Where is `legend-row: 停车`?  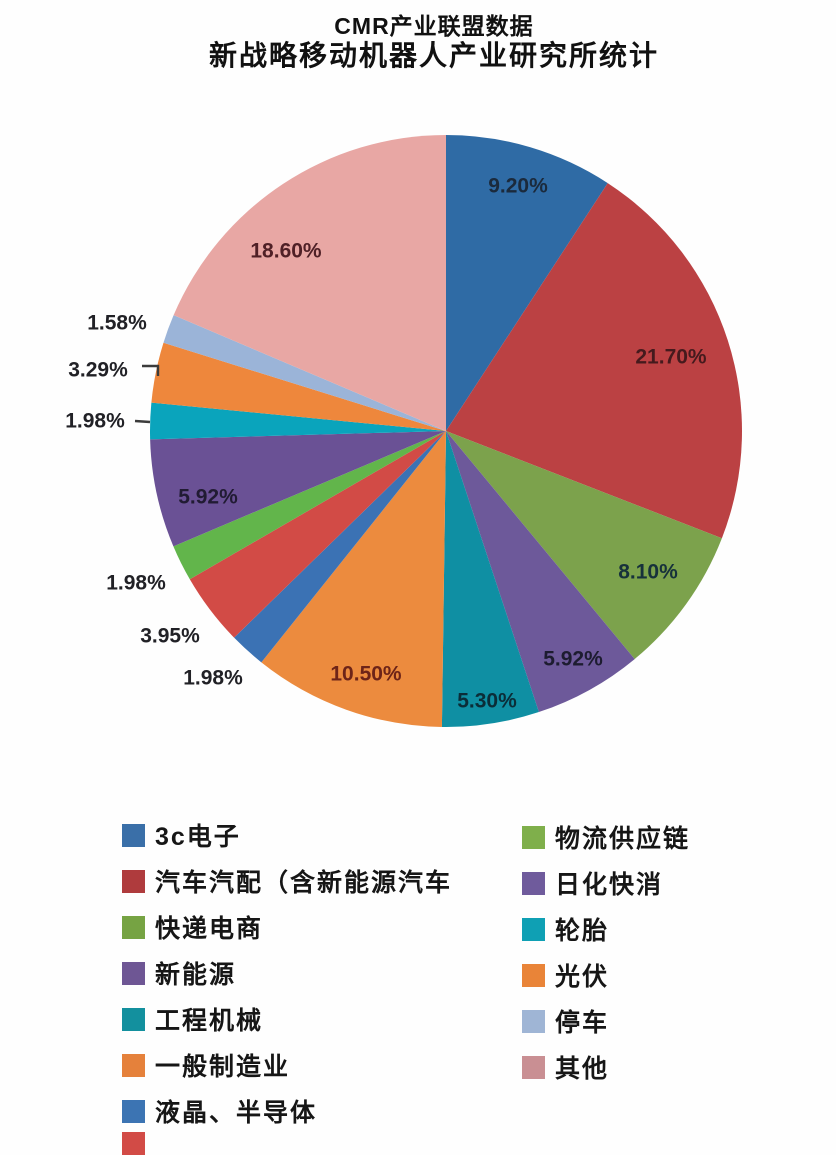
legend-row: 停车 is located at coordinates (565, 1021).